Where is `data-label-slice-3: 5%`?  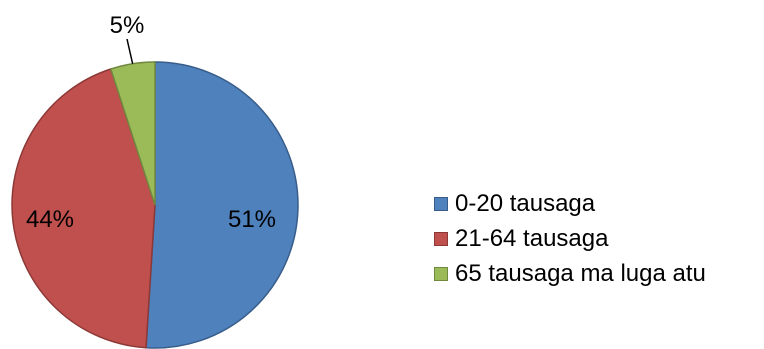 data-label-slice-3: 5% is located at coordinates (127, 25).